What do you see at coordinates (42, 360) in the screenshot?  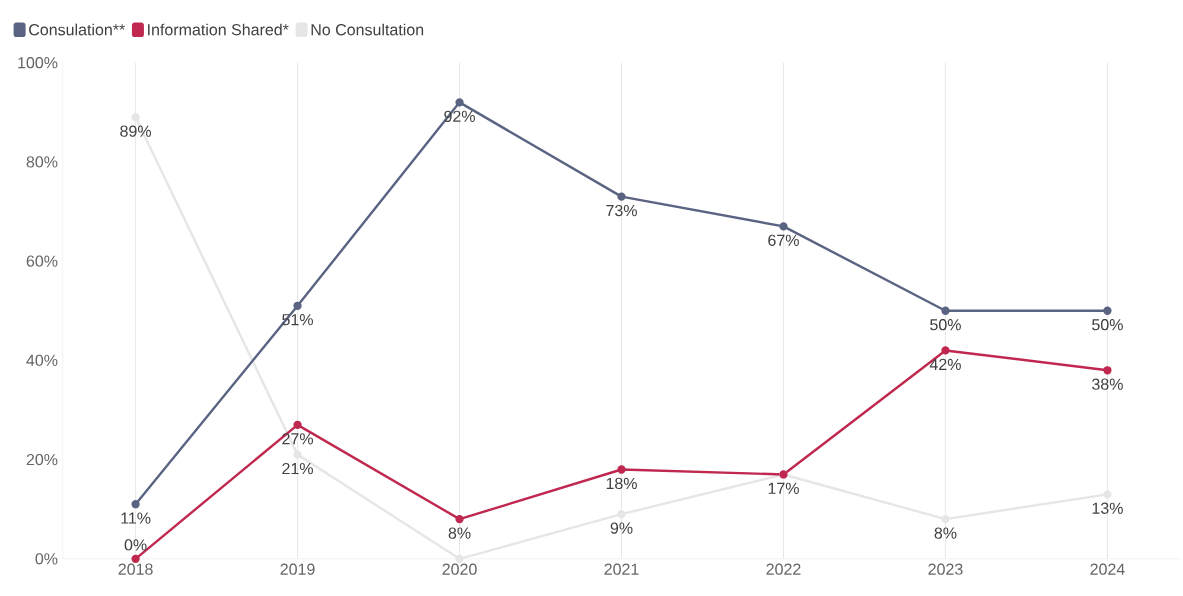 I see `y-tick-label: 40%` at bounding box center [42, 360].